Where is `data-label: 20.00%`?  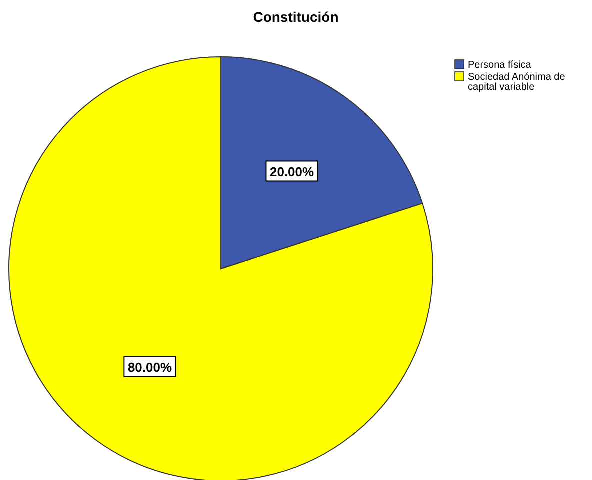 data-label: 20.00% is located at coordinates (292, 172).